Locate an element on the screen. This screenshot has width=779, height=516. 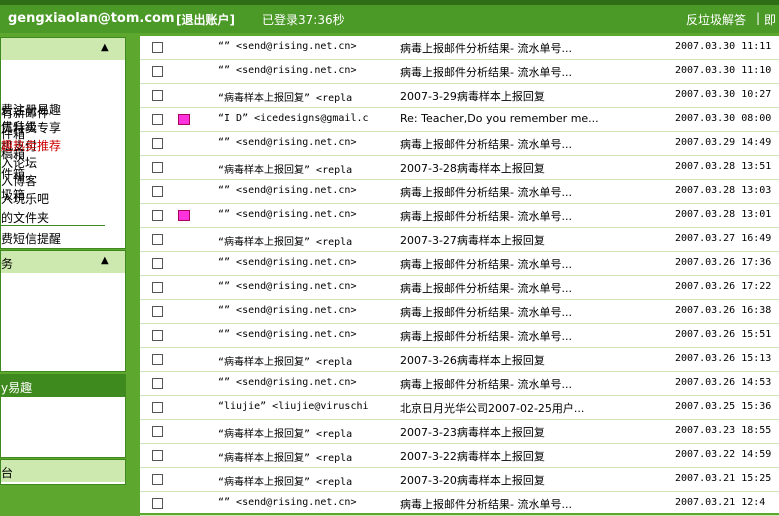
subject: 2007-3-20病毒样本上报回复 is located at coordinates (472, 480).